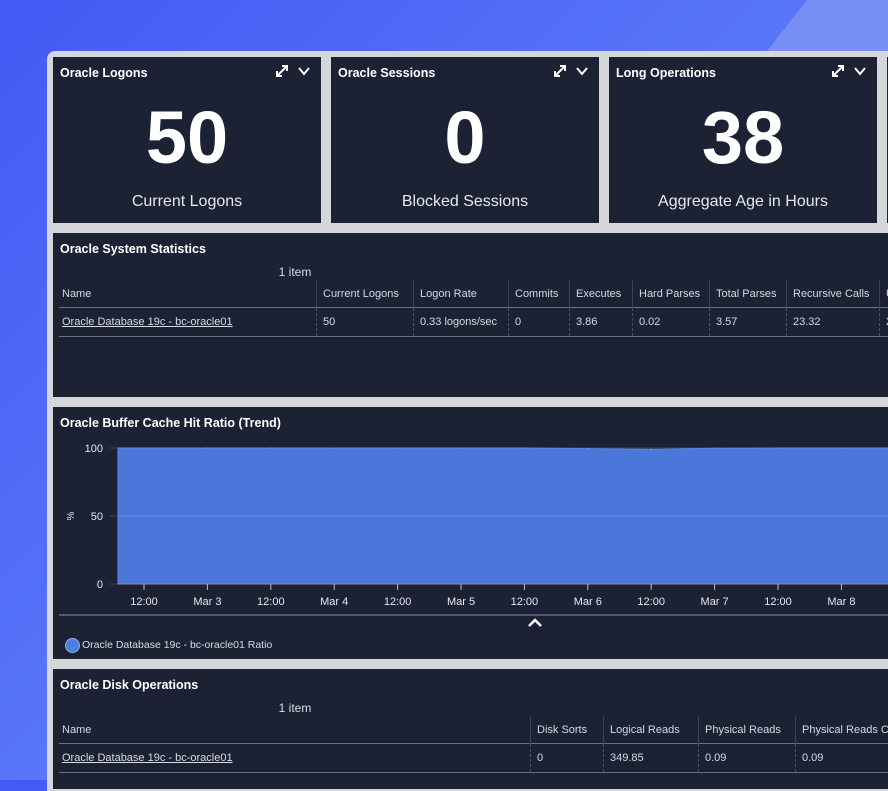  What do you see at coordinates (104, 73) in the screenshot?
I see `widget-title: Oracle Logons` at bounding box center [104, 73].